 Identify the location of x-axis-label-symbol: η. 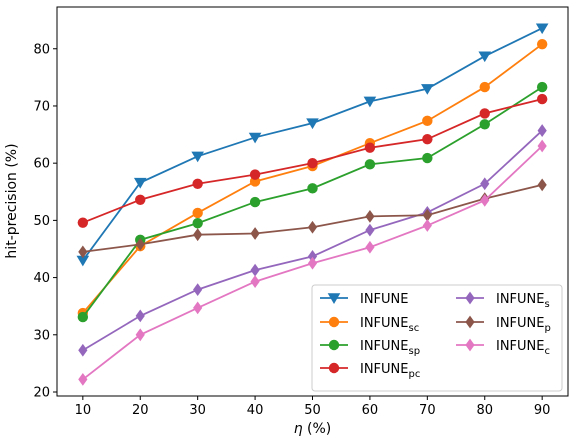
(298, 429).